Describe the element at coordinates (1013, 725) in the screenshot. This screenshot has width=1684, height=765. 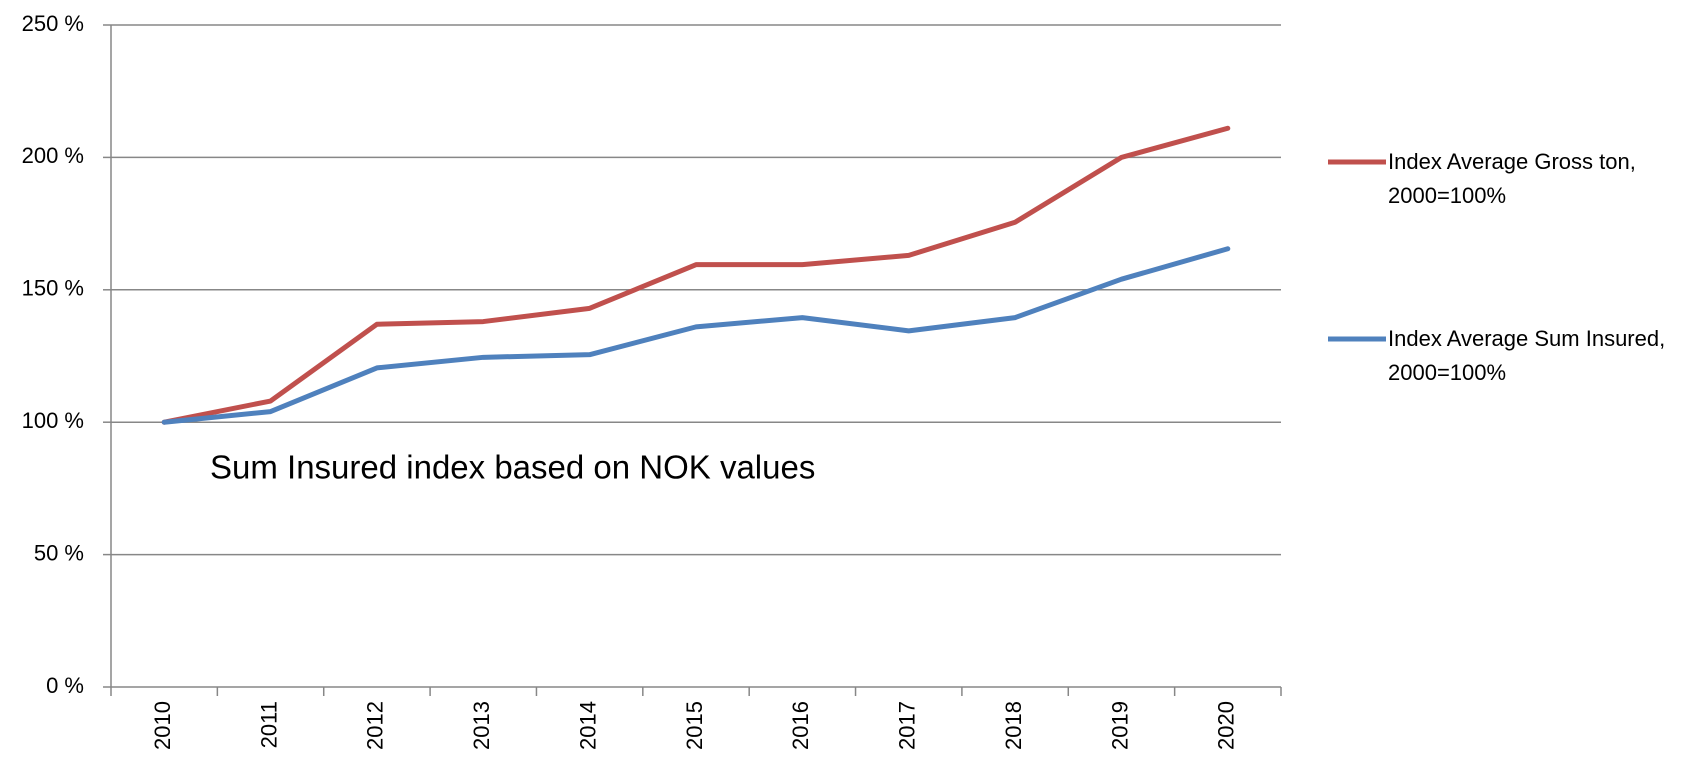
I see `x-tick-label: 2018` at that location.